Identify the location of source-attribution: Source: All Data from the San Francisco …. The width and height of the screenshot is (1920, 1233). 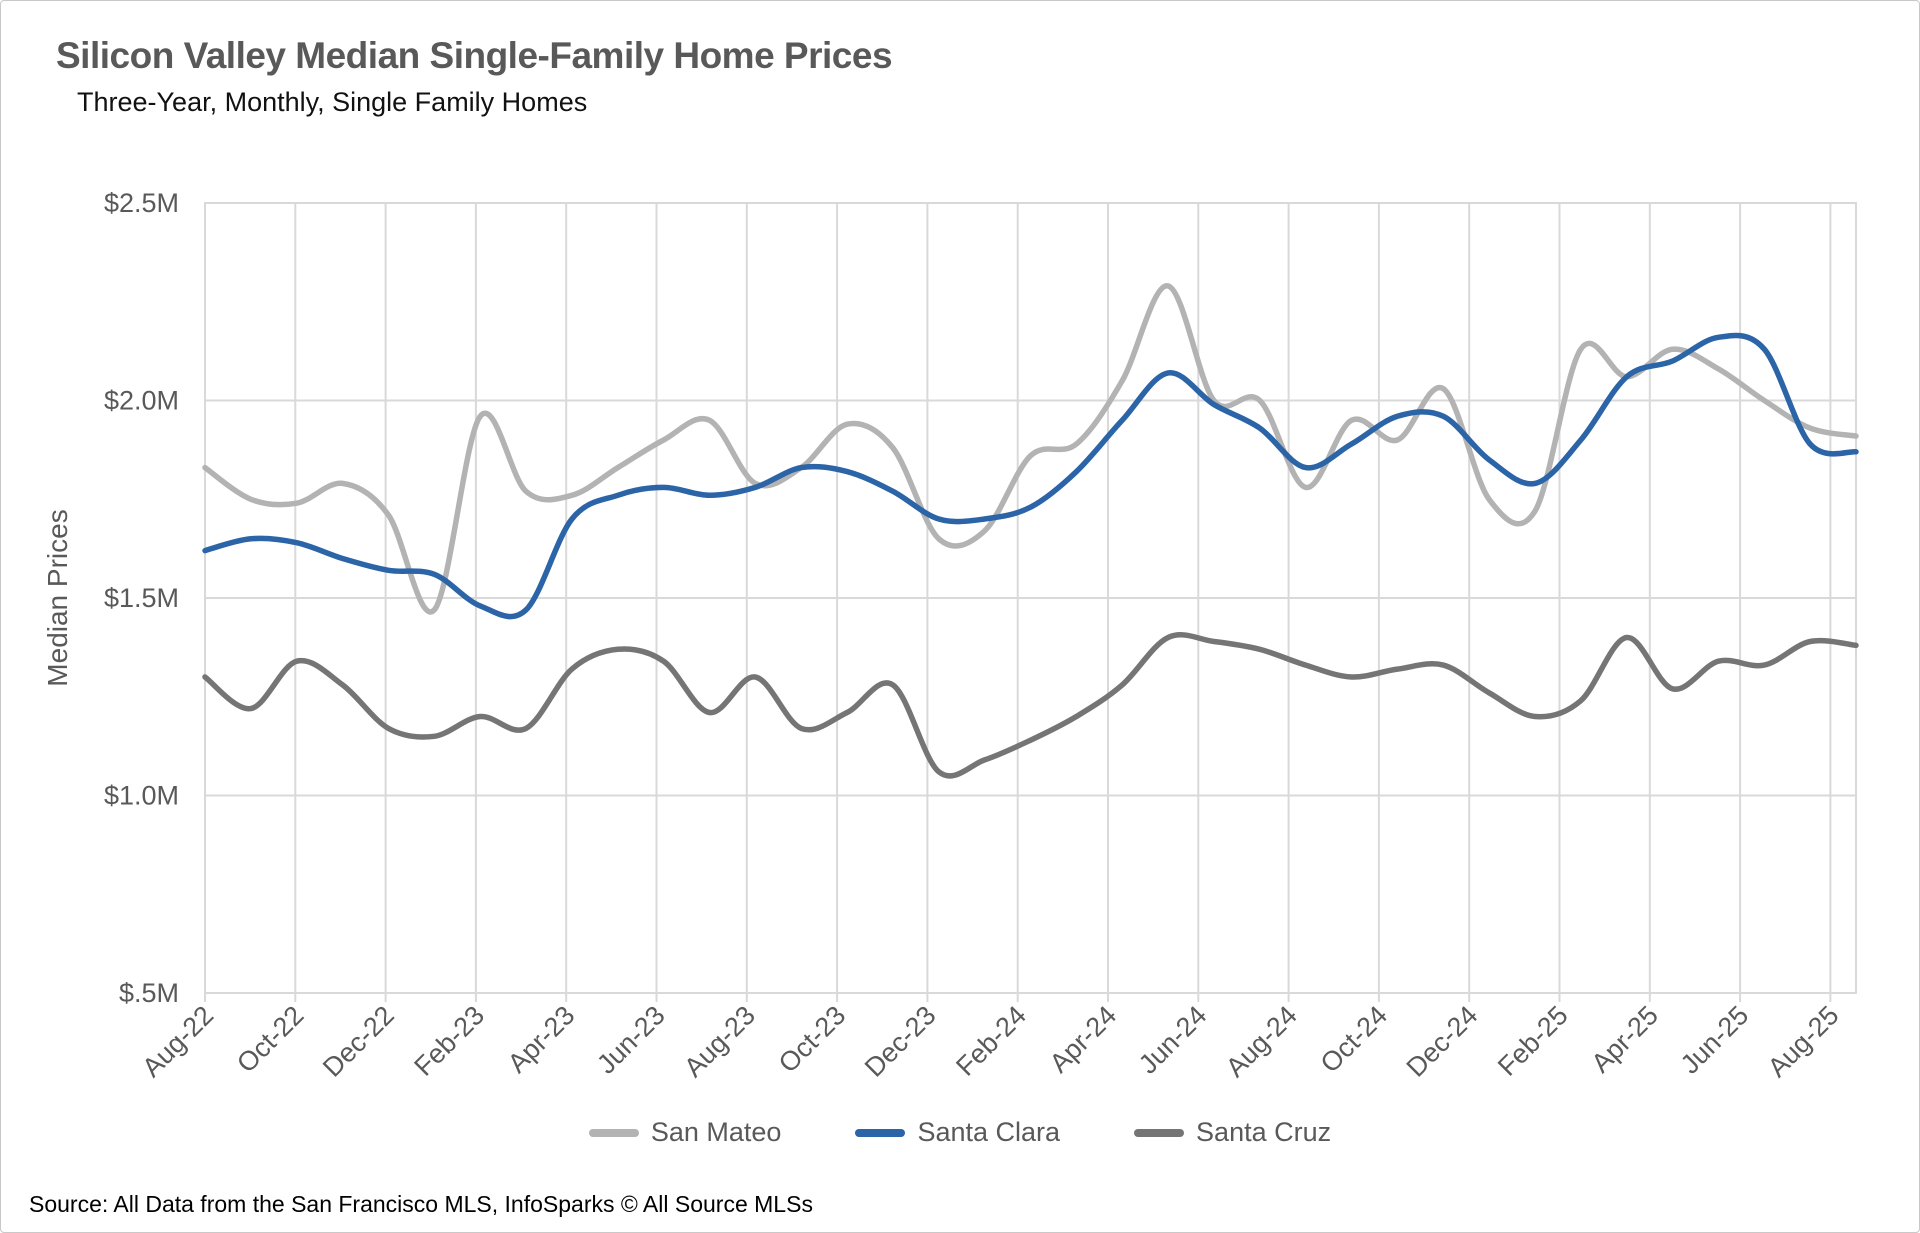
(421, 1204).